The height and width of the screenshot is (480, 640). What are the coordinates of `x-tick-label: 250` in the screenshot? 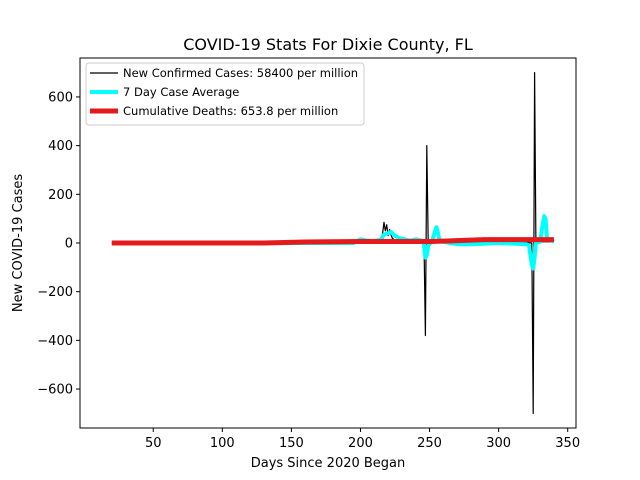 It's located at (429, 443).